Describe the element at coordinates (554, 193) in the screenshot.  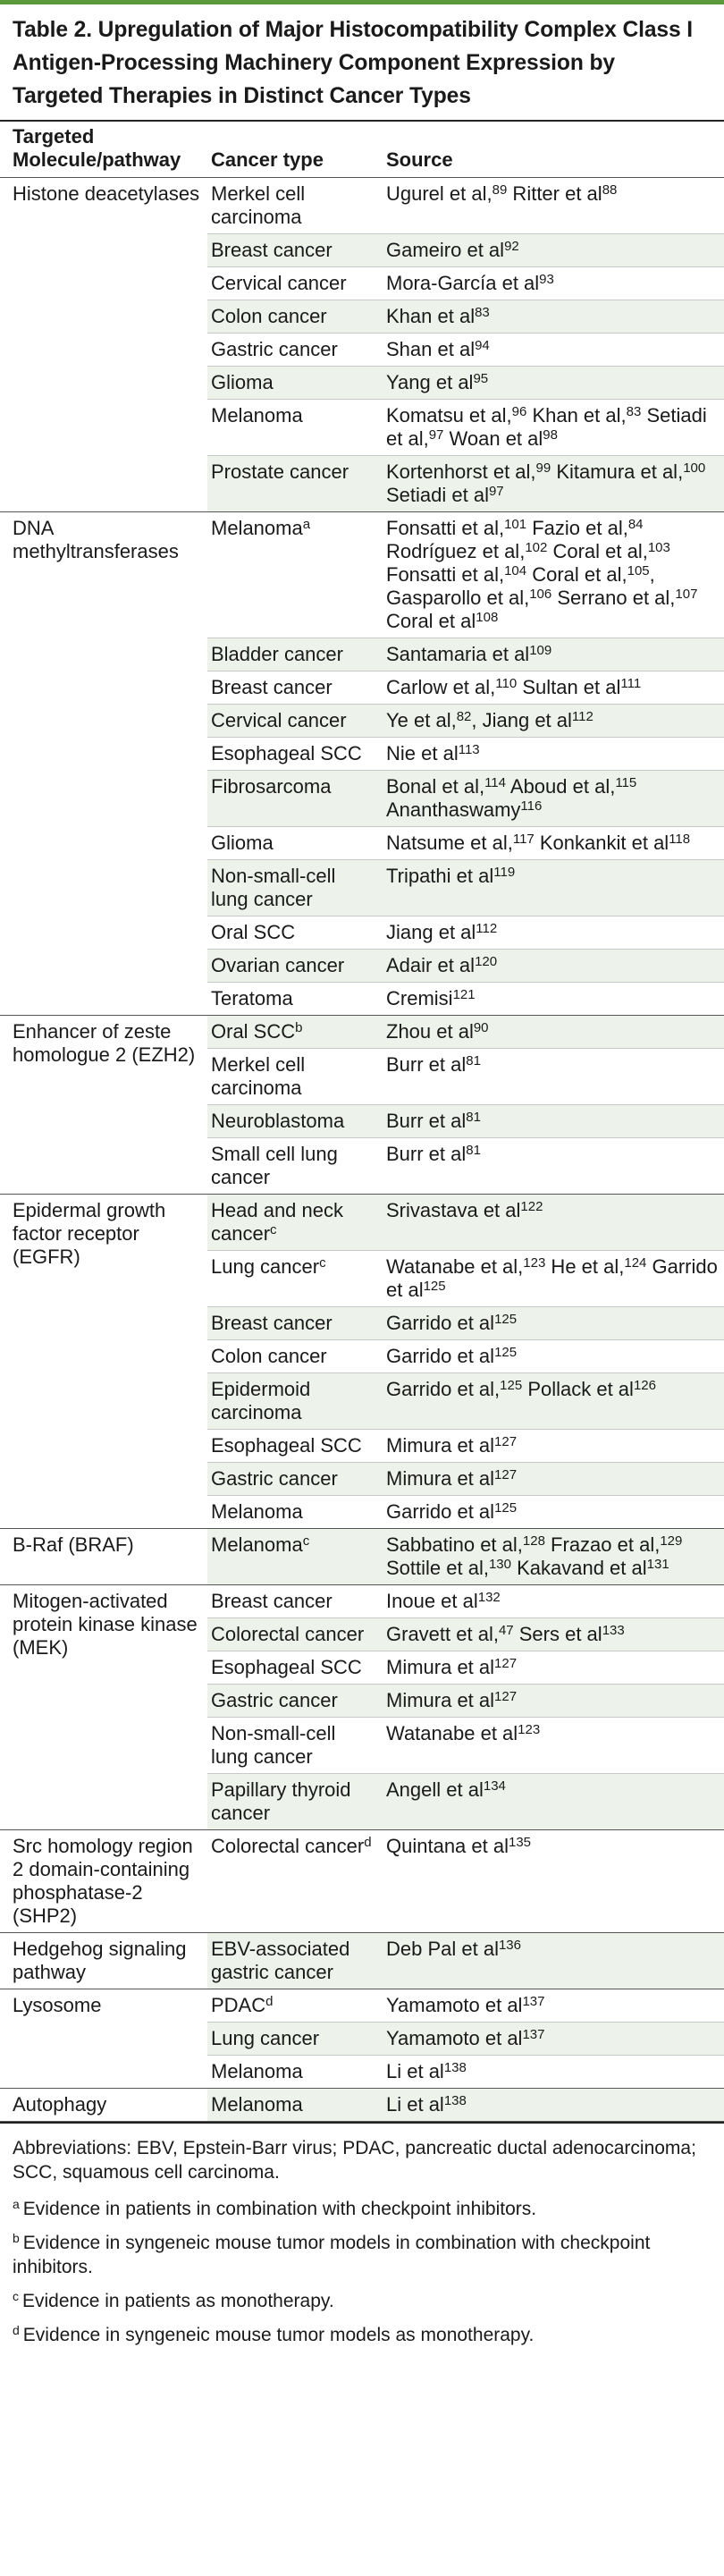
I see `citation-text: Ritter et al` at that location.